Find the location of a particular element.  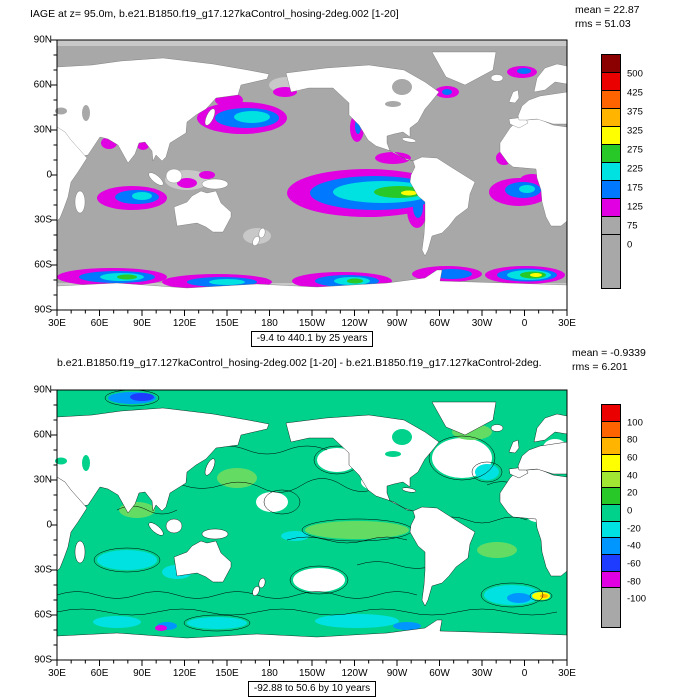

stats-block: mean = -0.9339 rms = 6.201 is located at coordinates (609, 360).